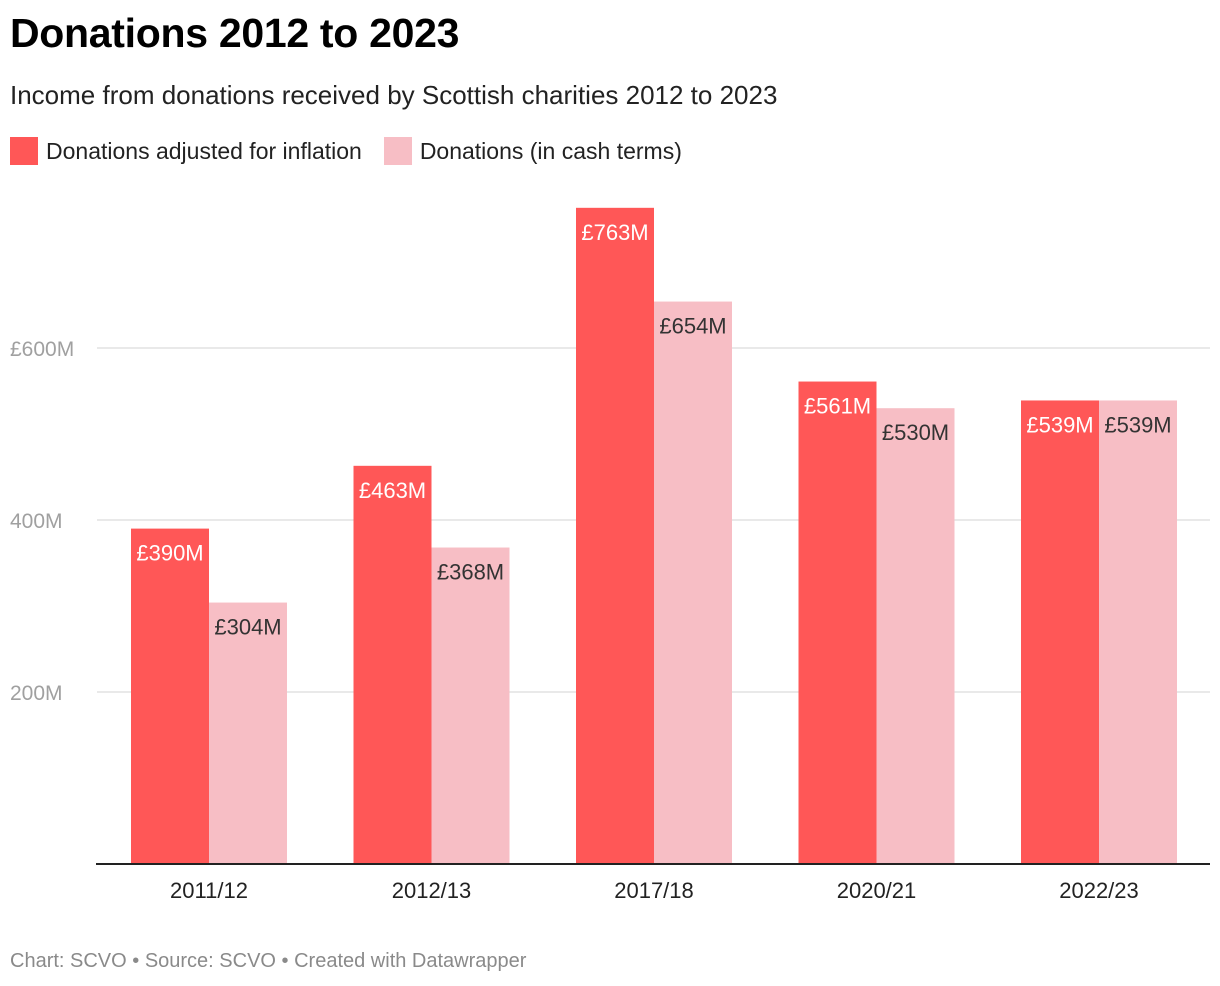 This screenshot has height=986, width=1220. I want to click on legend-swatch-inflation-adjusted, so click(24, 151).